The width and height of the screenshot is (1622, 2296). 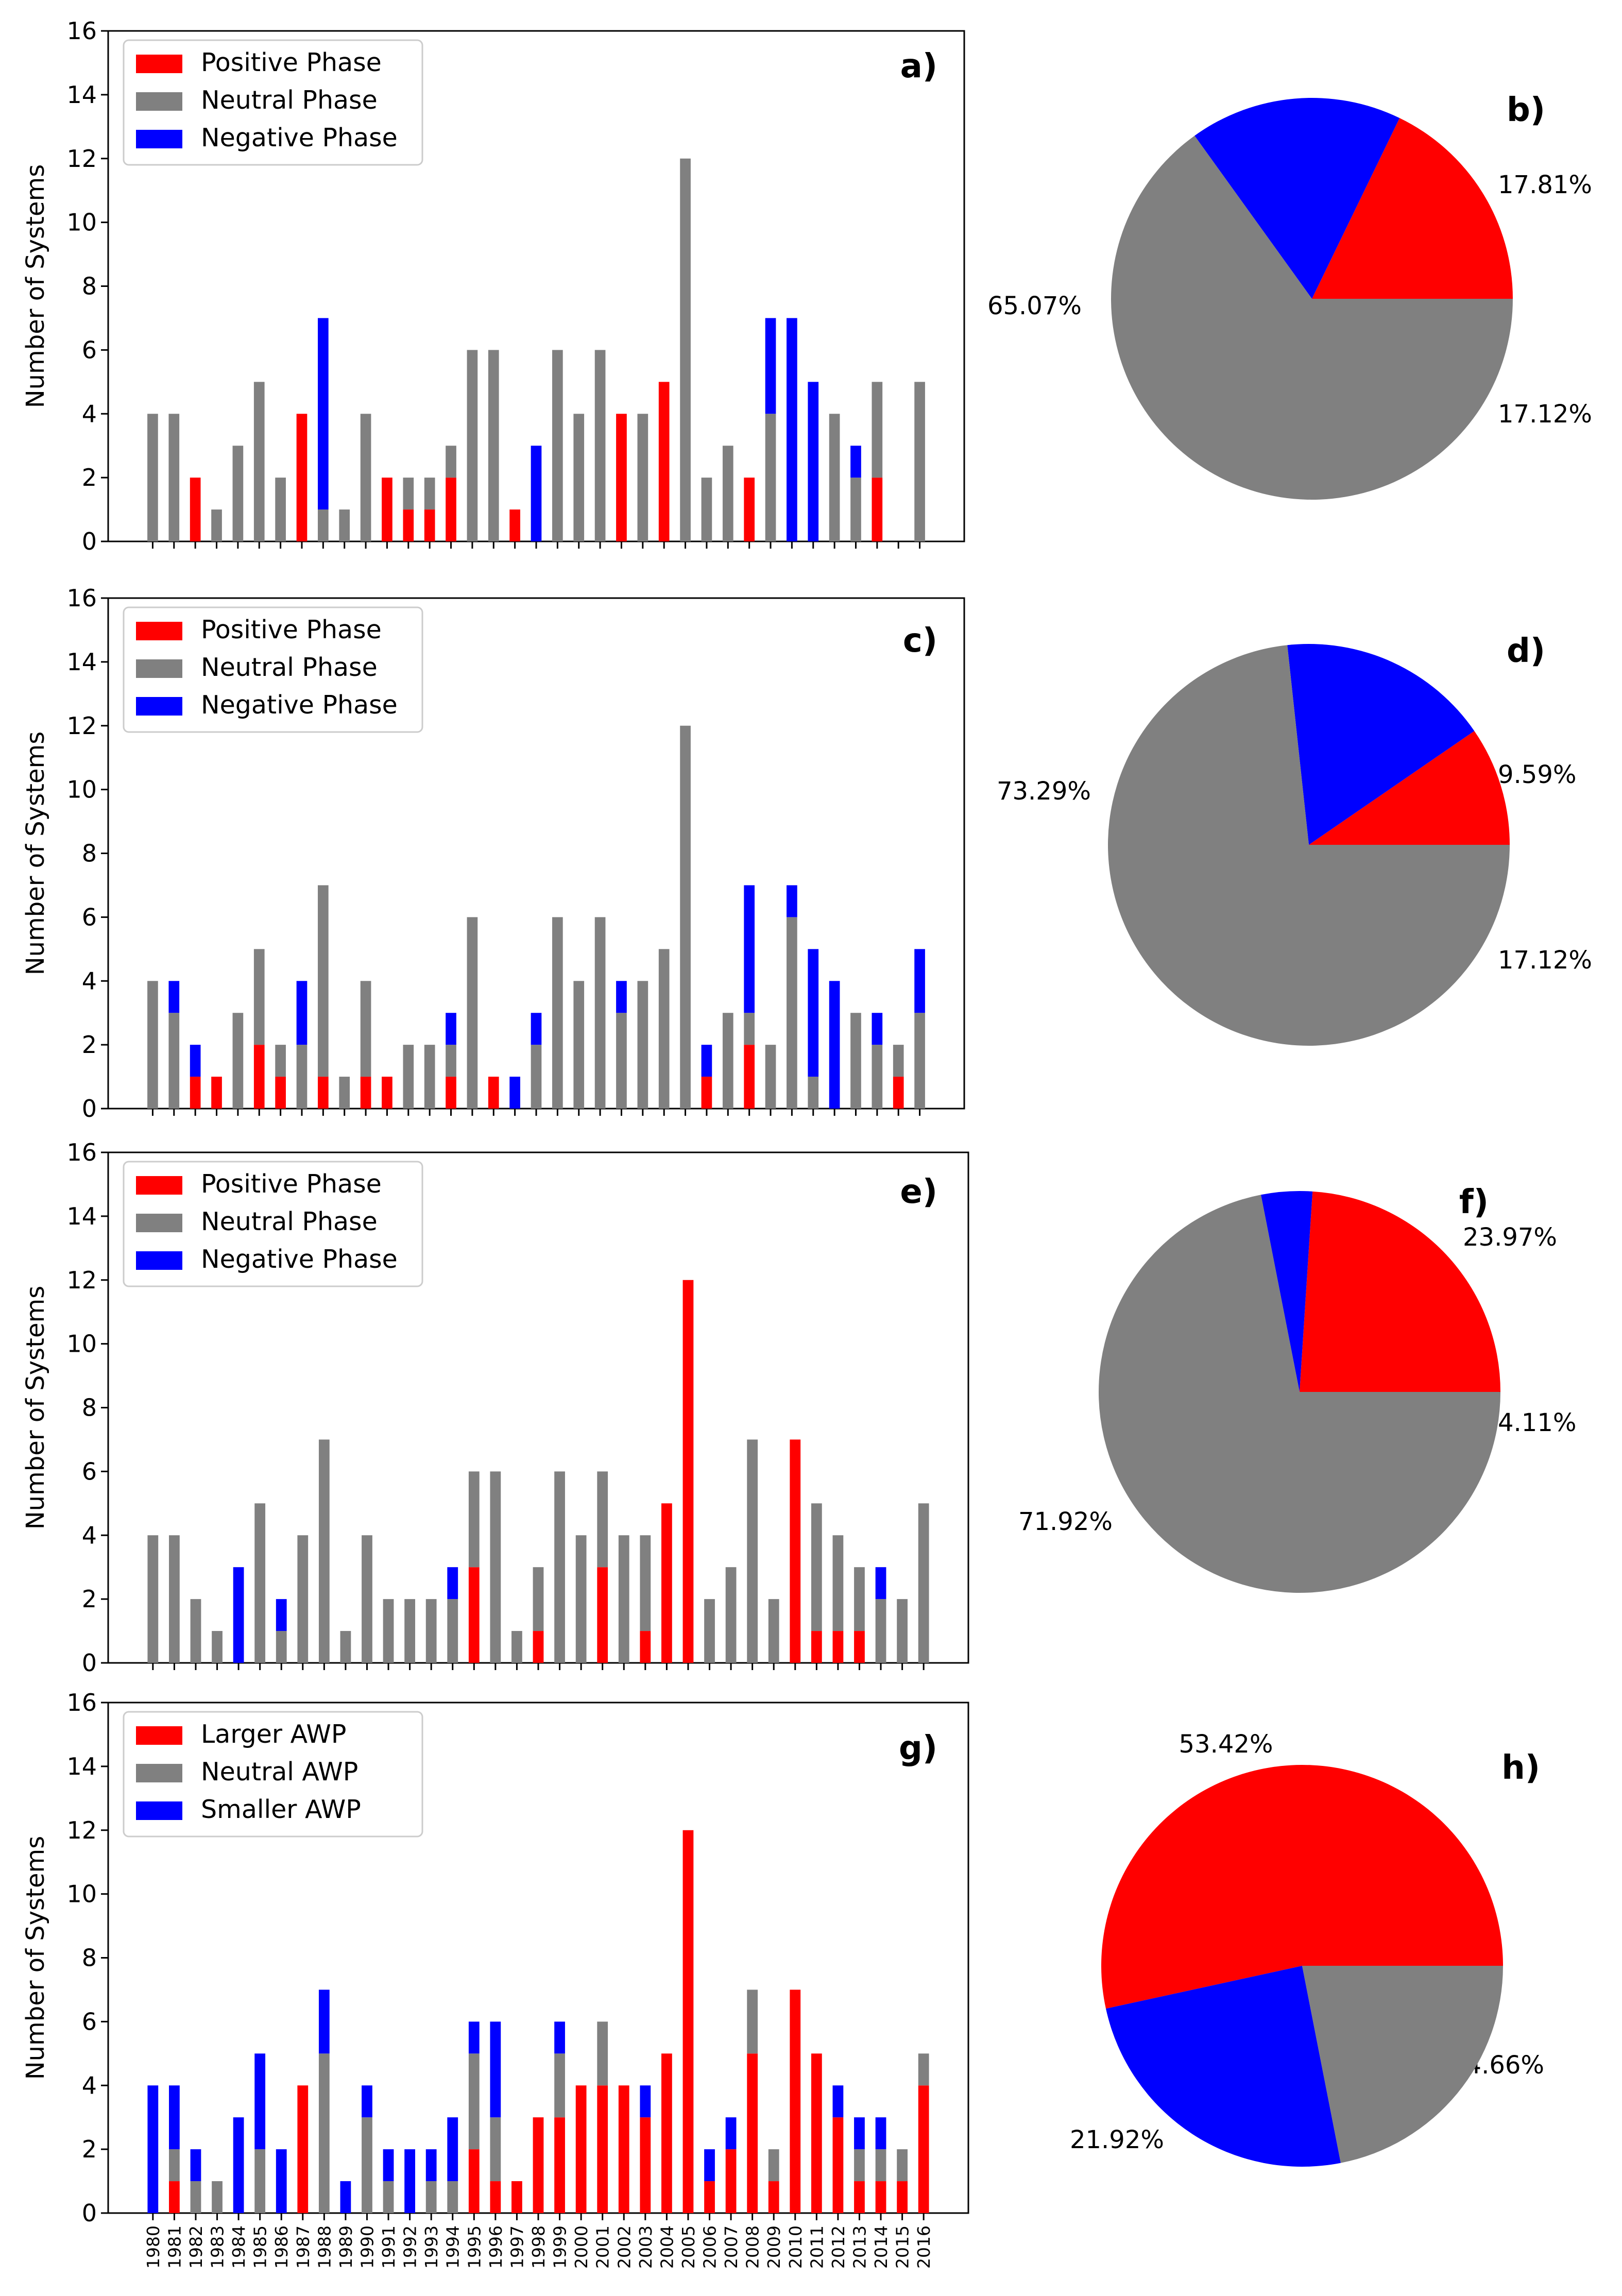 I want to click on bar-neutral-phase-1990, so click(x=365, y=477).